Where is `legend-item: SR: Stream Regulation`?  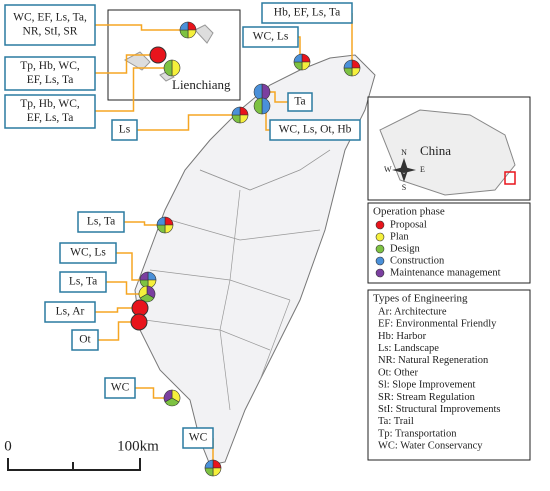
legend-item: SR: Stream Regulation is located at coordinates (427, 397).